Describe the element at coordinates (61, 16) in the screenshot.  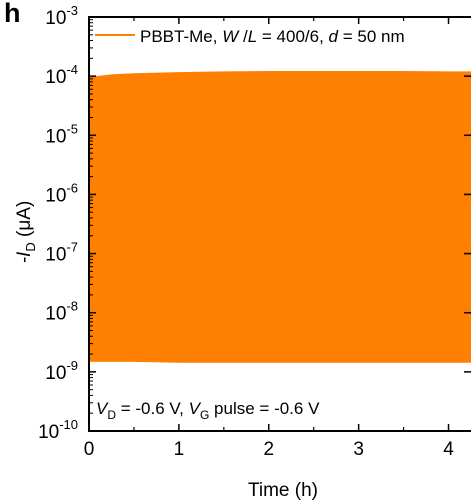
I see `y-tick-label: 10⁻³` at that location.